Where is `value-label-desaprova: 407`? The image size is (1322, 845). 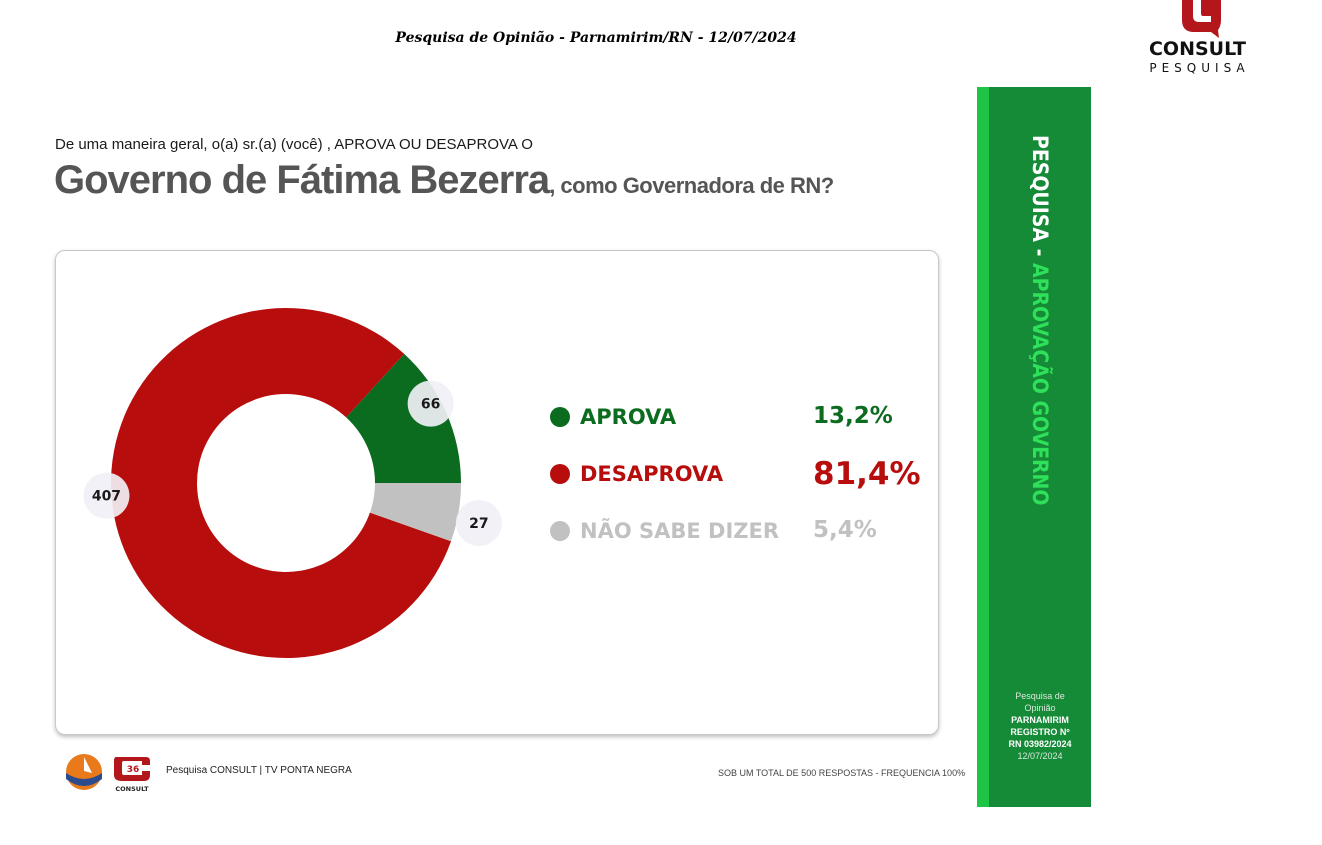
value-label-desaprova: 407 is located at coordinates (106, 497).